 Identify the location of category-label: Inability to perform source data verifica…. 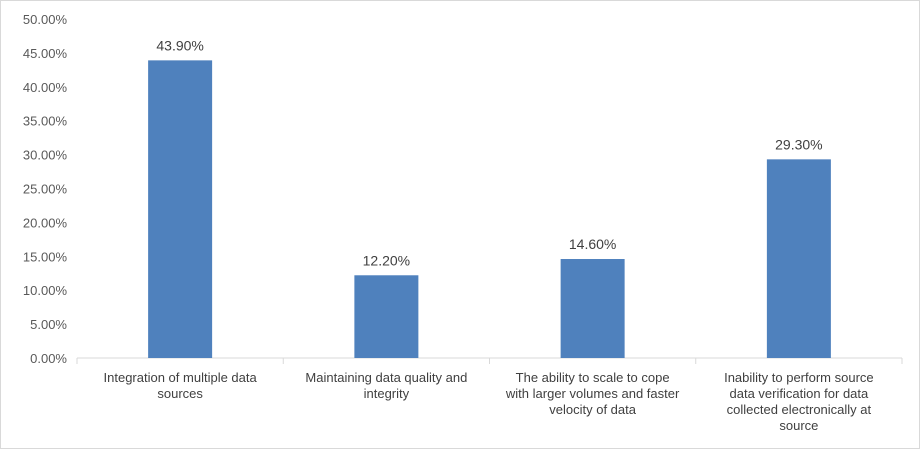
(799, 401).